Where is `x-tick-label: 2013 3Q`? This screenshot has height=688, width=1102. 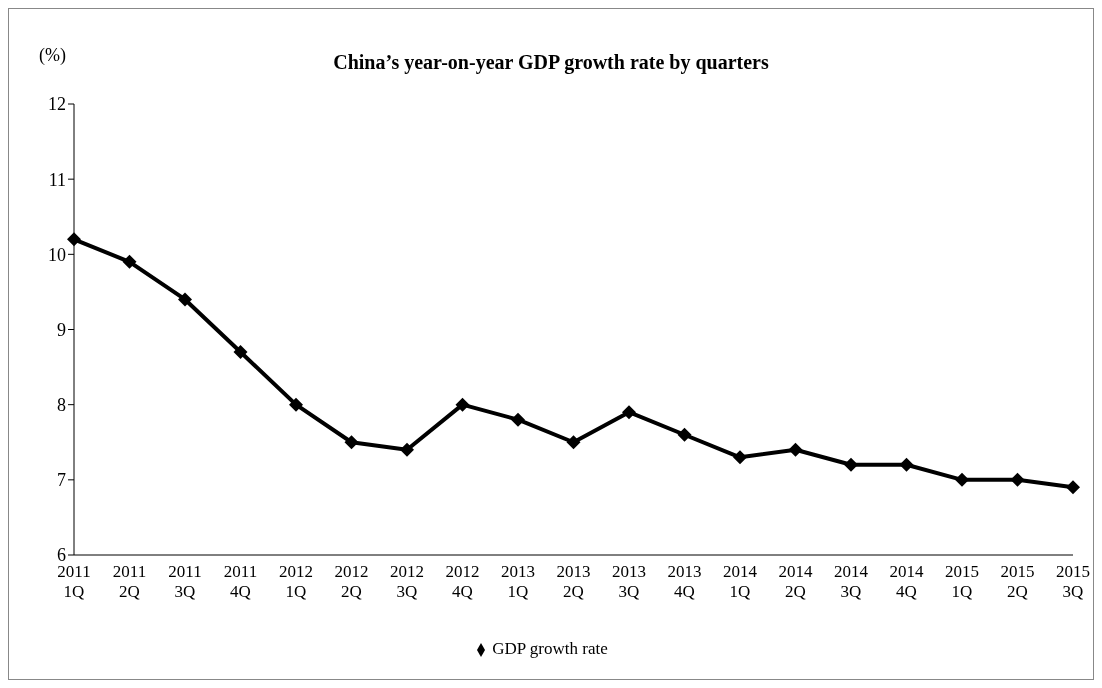
x-tick-label: 2013 3Q is located at coordinates (629, 581).